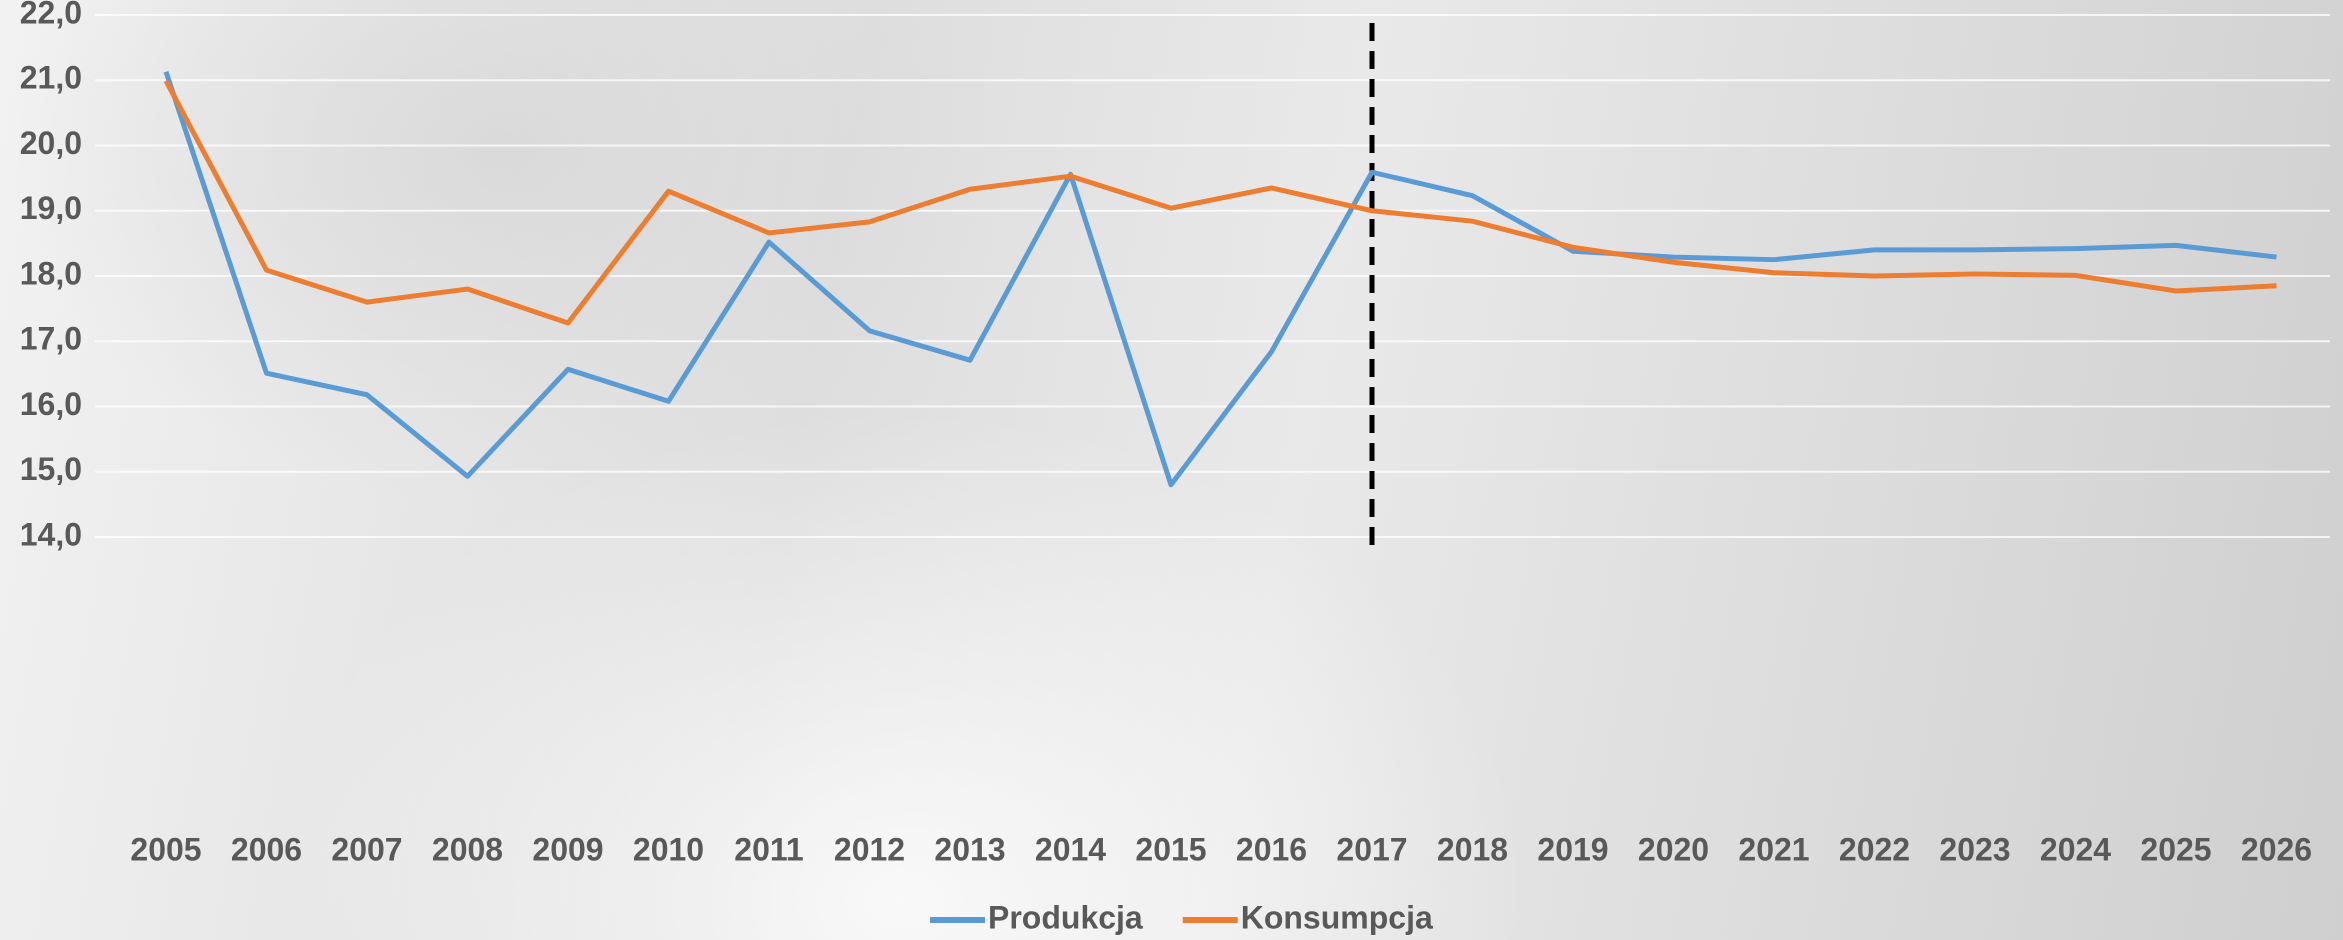 This screenshot has height=940, width=2343. Describe the element at coordinates (51, 15) in the screenshot. I see `y-tick-label: 22,0` at that location.